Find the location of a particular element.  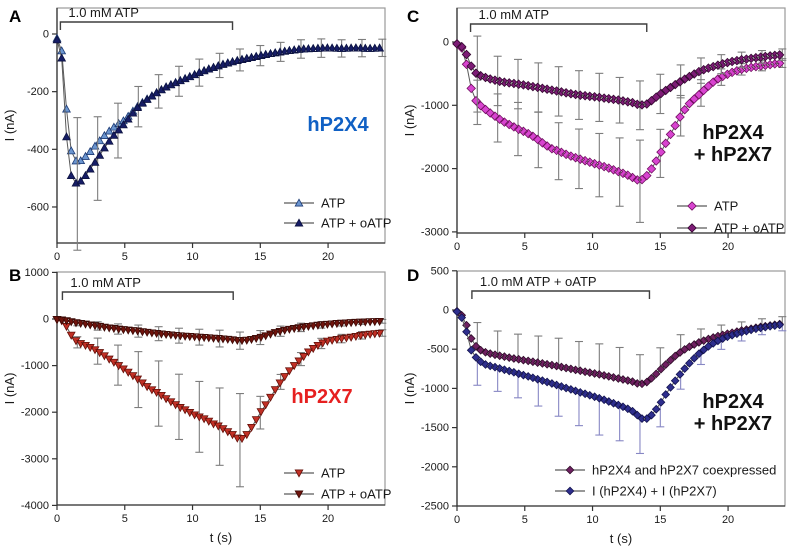

legend-label: hP2X4 and hP2X7 coexpressed is located at coordinates (684, 470).